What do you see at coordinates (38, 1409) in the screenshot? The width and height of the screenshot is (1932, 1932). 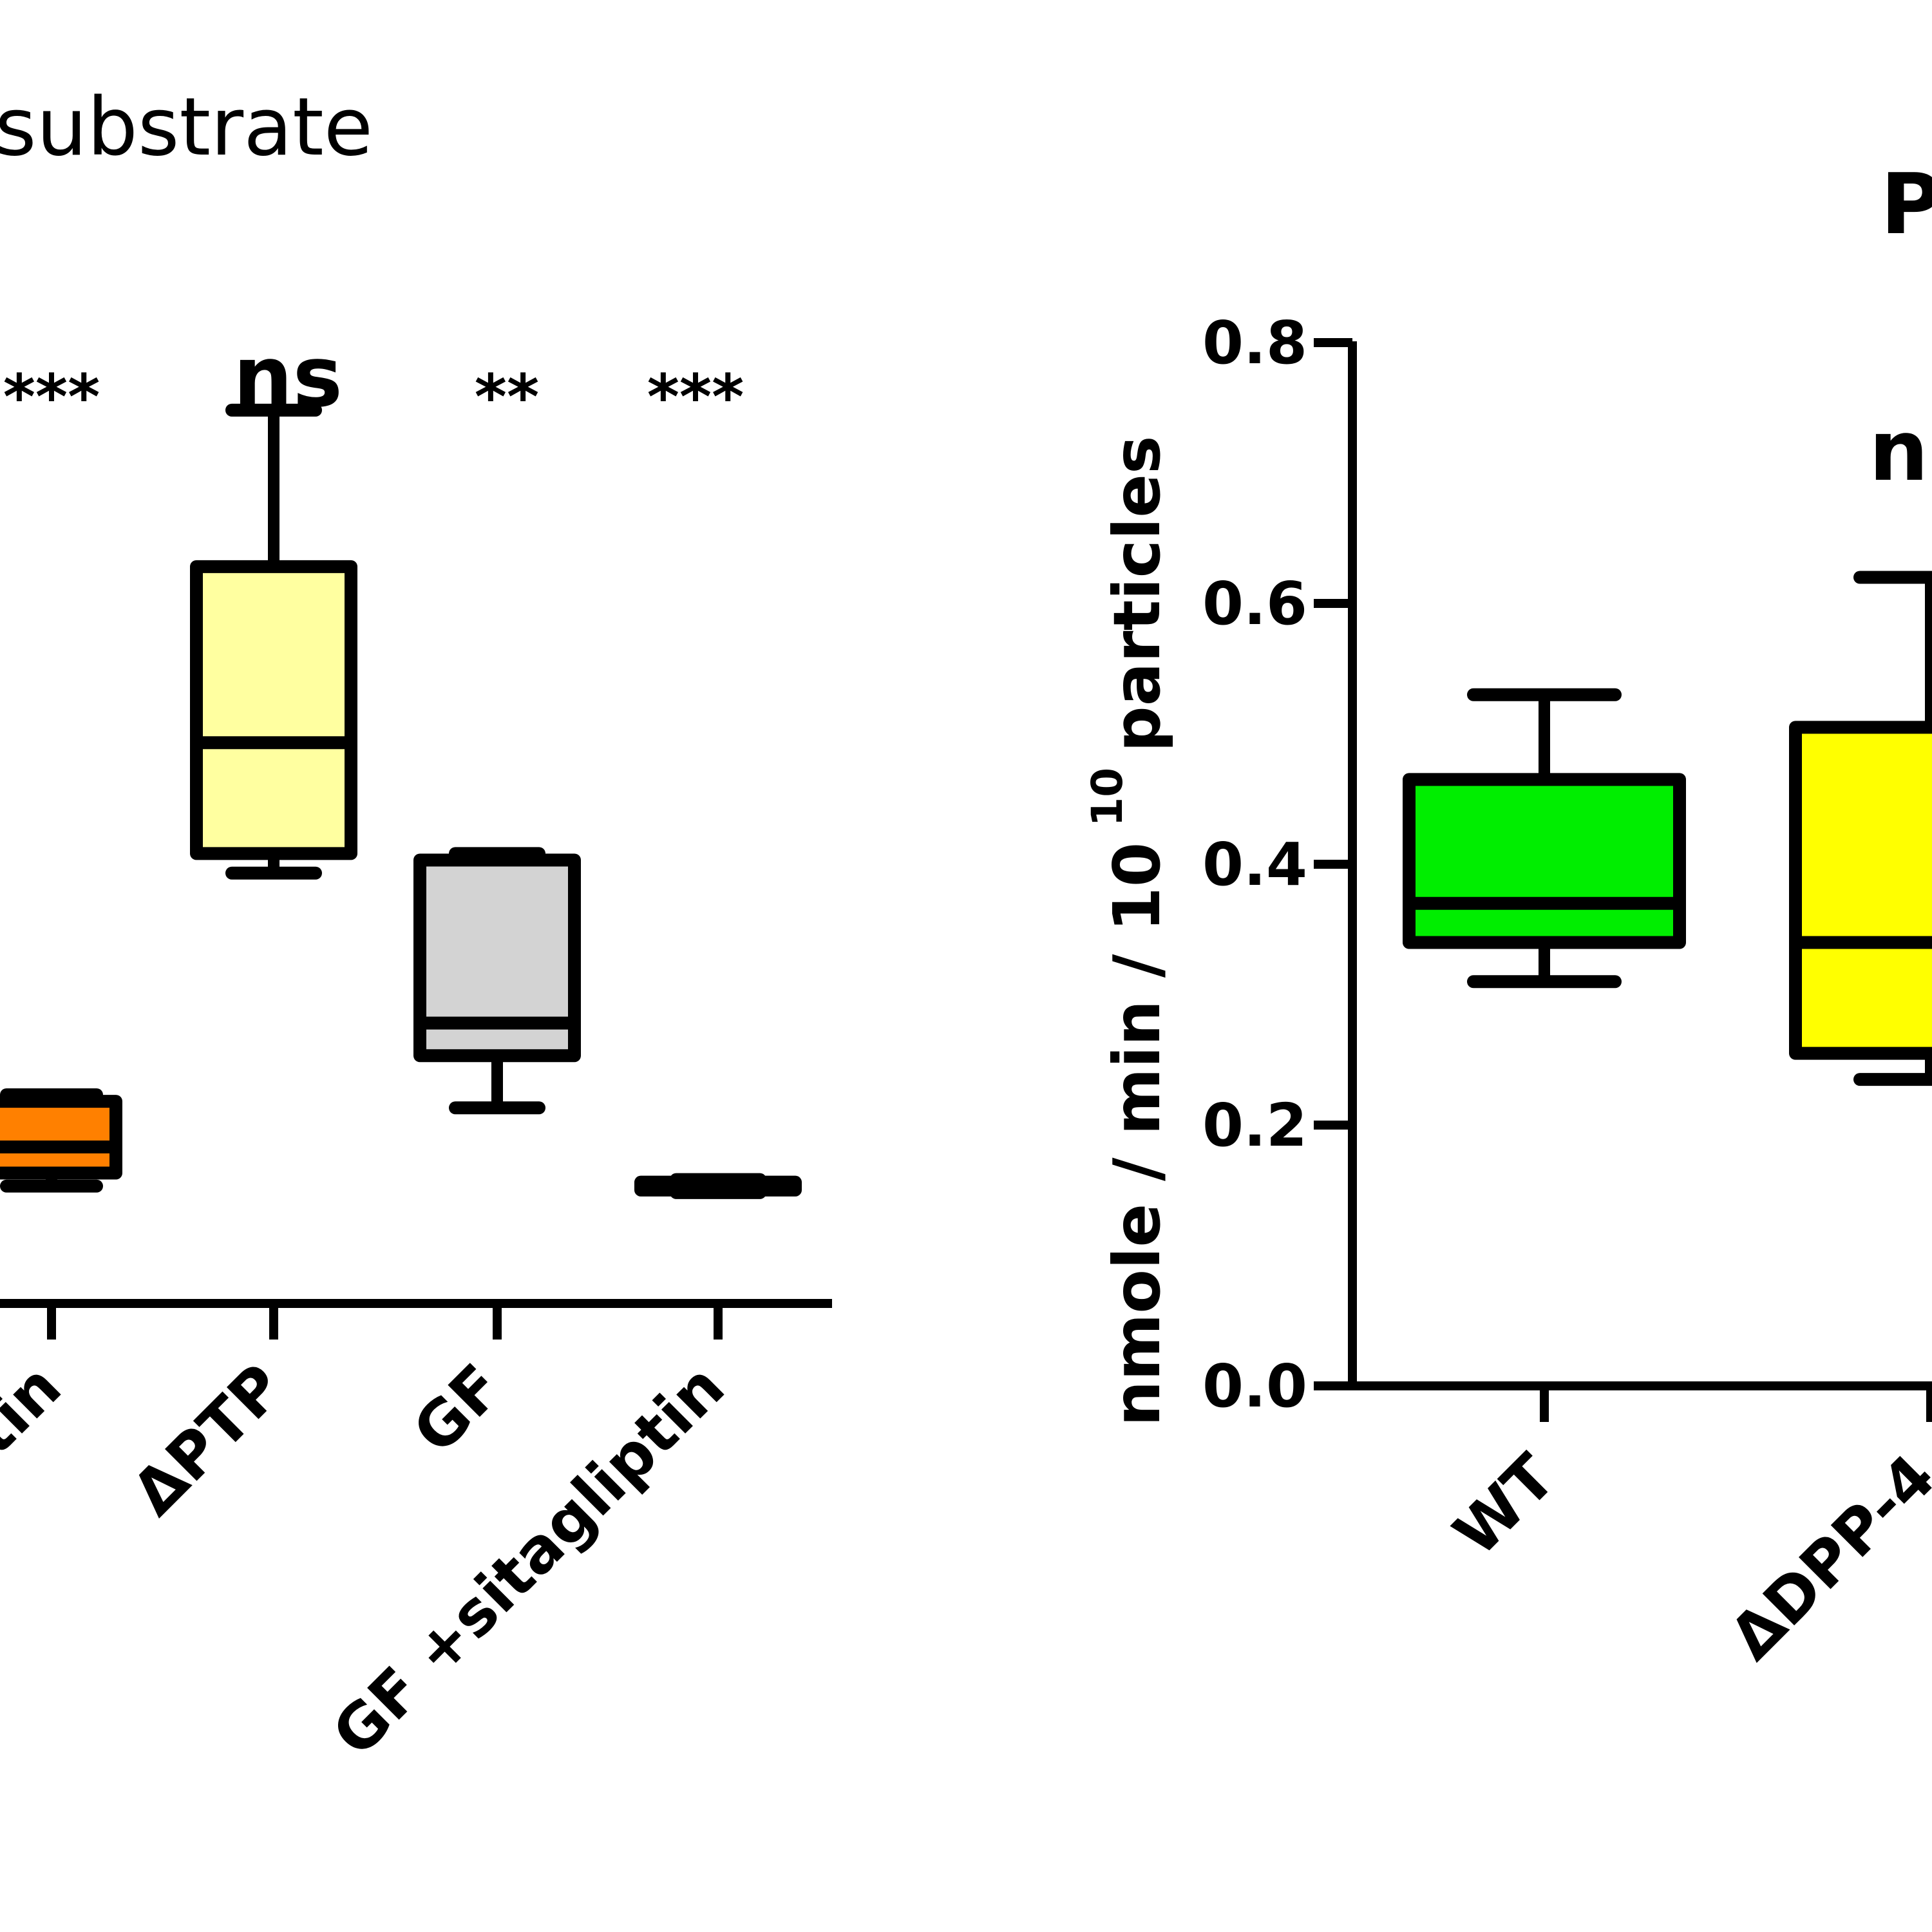 I see `category-label-tin-0: tin` at bounding box center [38, 1409].